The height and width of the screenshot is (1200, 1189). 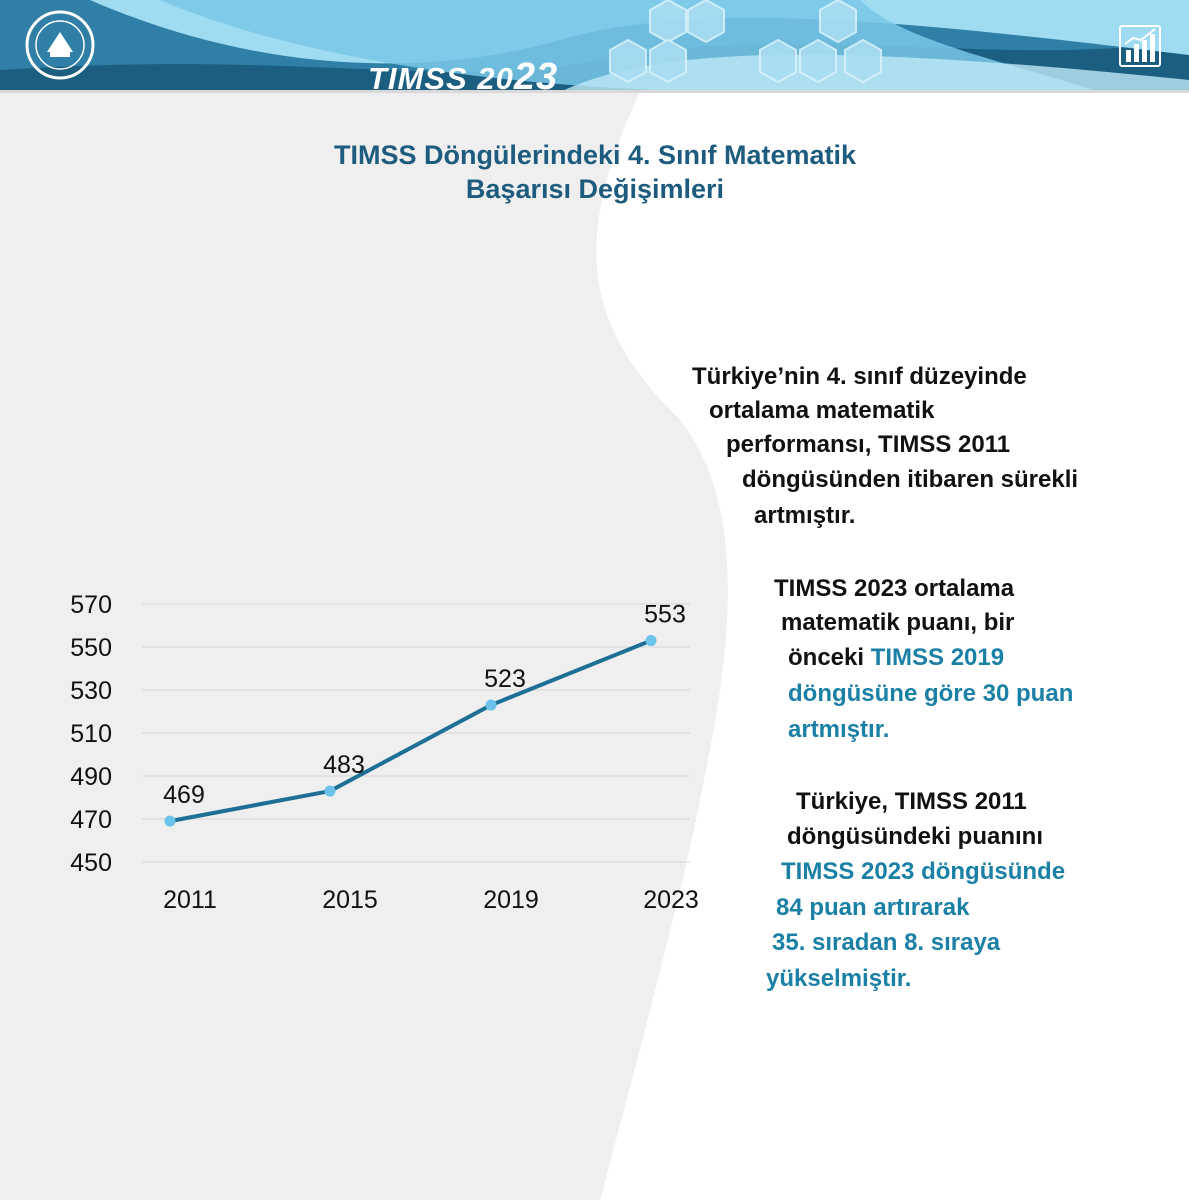 What do you see at coordinates (511, 900) in the screenshot?
I see `x-tick-label: 2019` at bounding box center [511, 900].